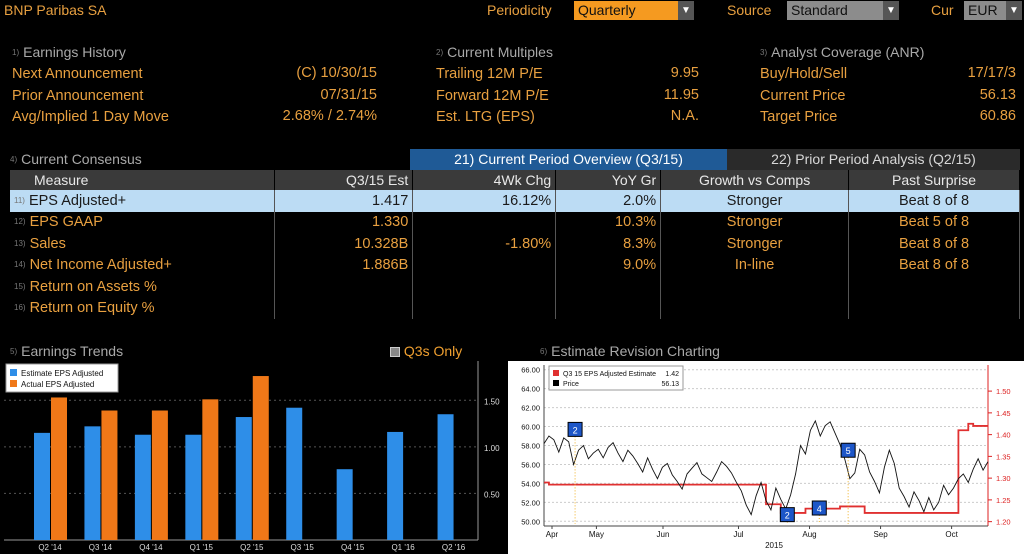  I want to click on section-title: Estimate Revision Charting, so click(635, 351).